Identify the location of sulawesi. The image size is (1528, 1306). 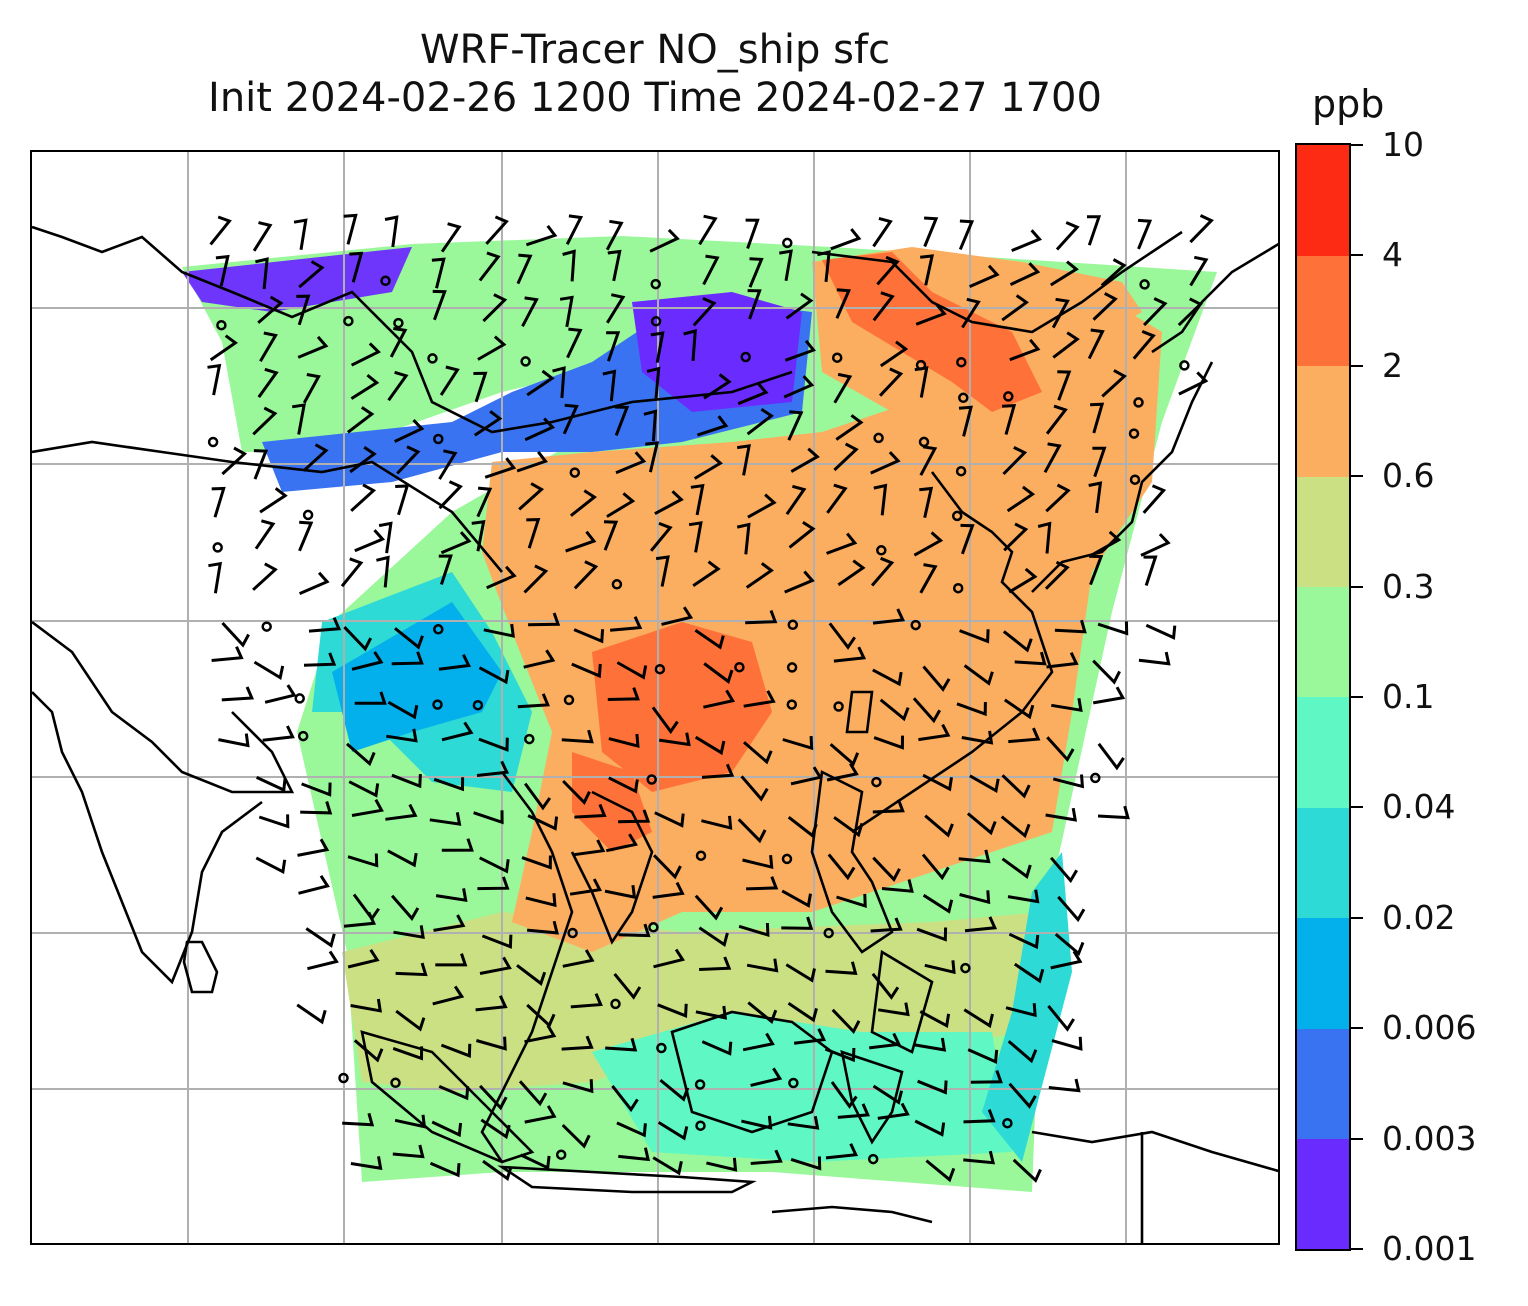
(872, 1097).